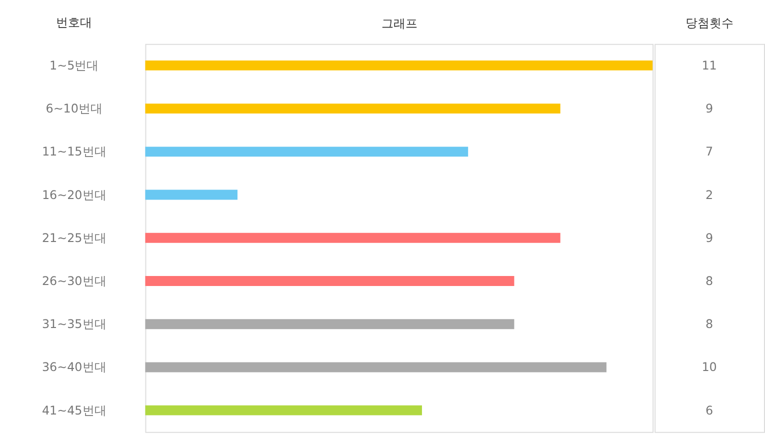 This screenshot has width=765, height=434. I want to click on y-axis-title: 번호대, so click(74, 22).